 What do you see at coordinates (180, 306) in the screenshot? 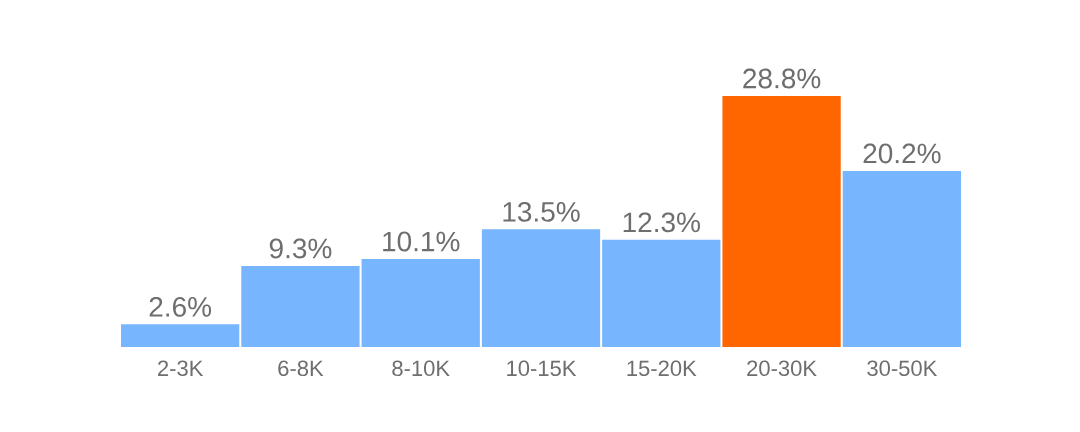
I see `data-label: 2.6%` at bounding box center [180, 306].